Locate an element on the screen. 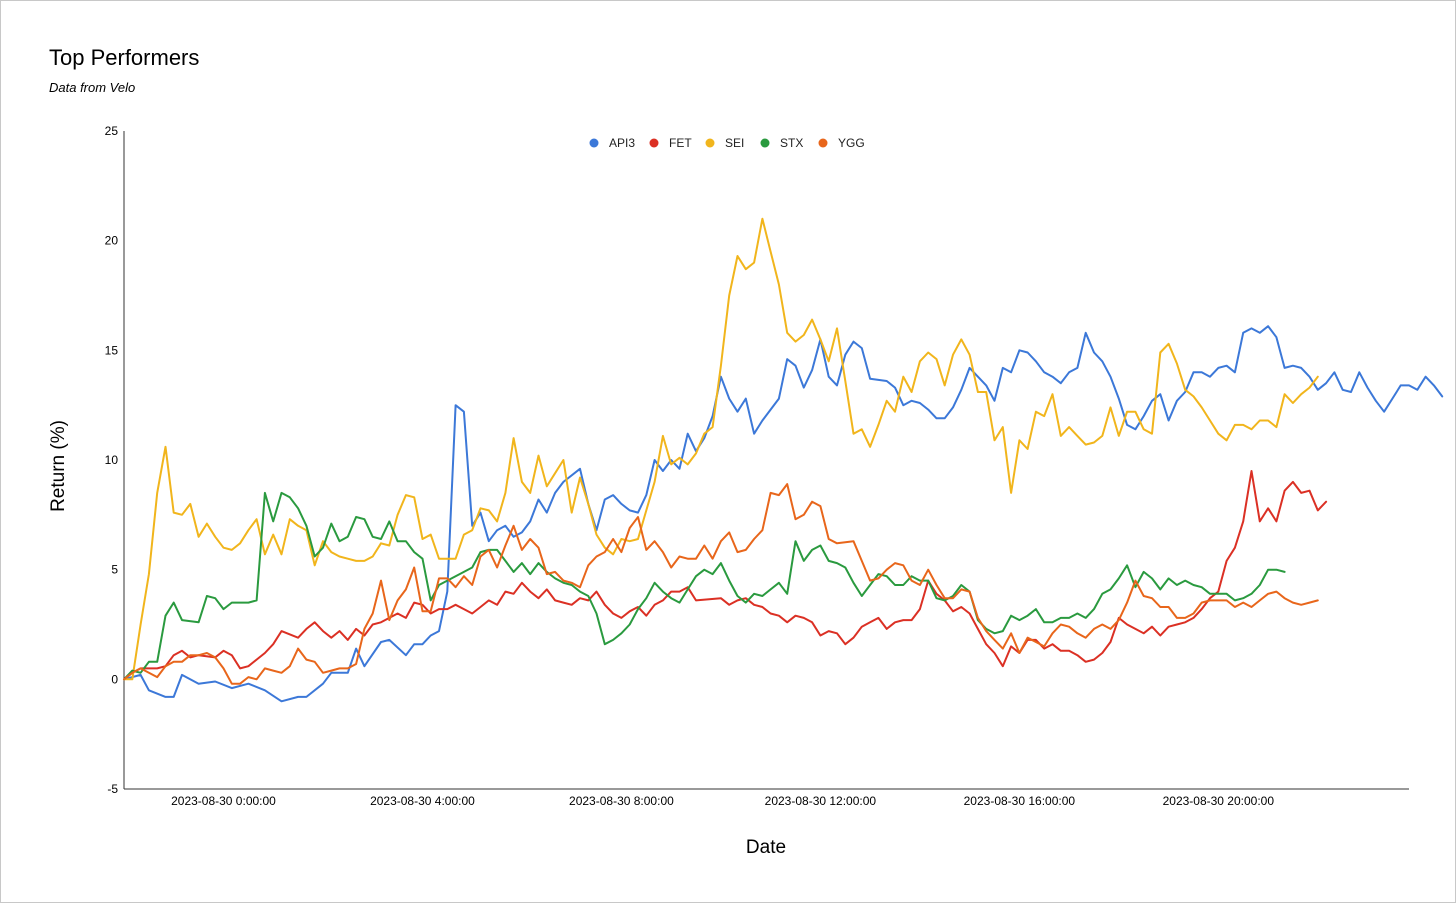  y-tick-label: 10 is located at coordinates (112, 460).